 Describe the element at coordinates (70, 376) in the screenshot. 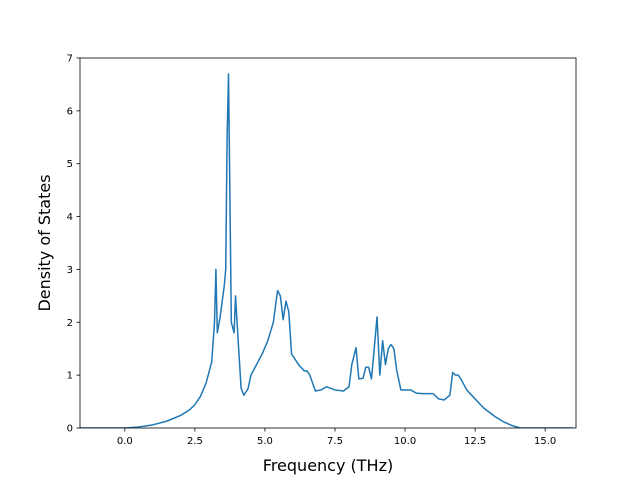

I see `y-tick-label: 1` at that location.